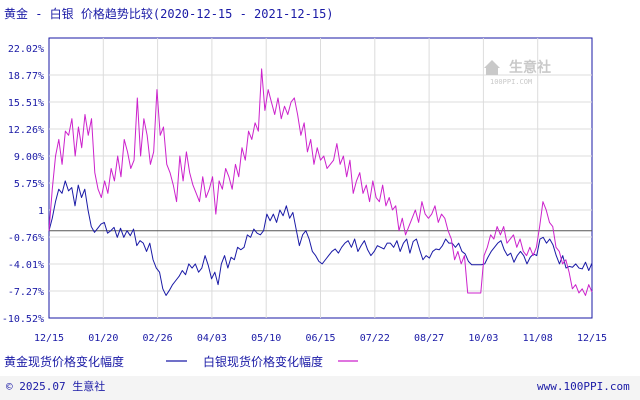 This screenshot has width=640, height=400. I want to click on footer-bar, so click(320, 388).